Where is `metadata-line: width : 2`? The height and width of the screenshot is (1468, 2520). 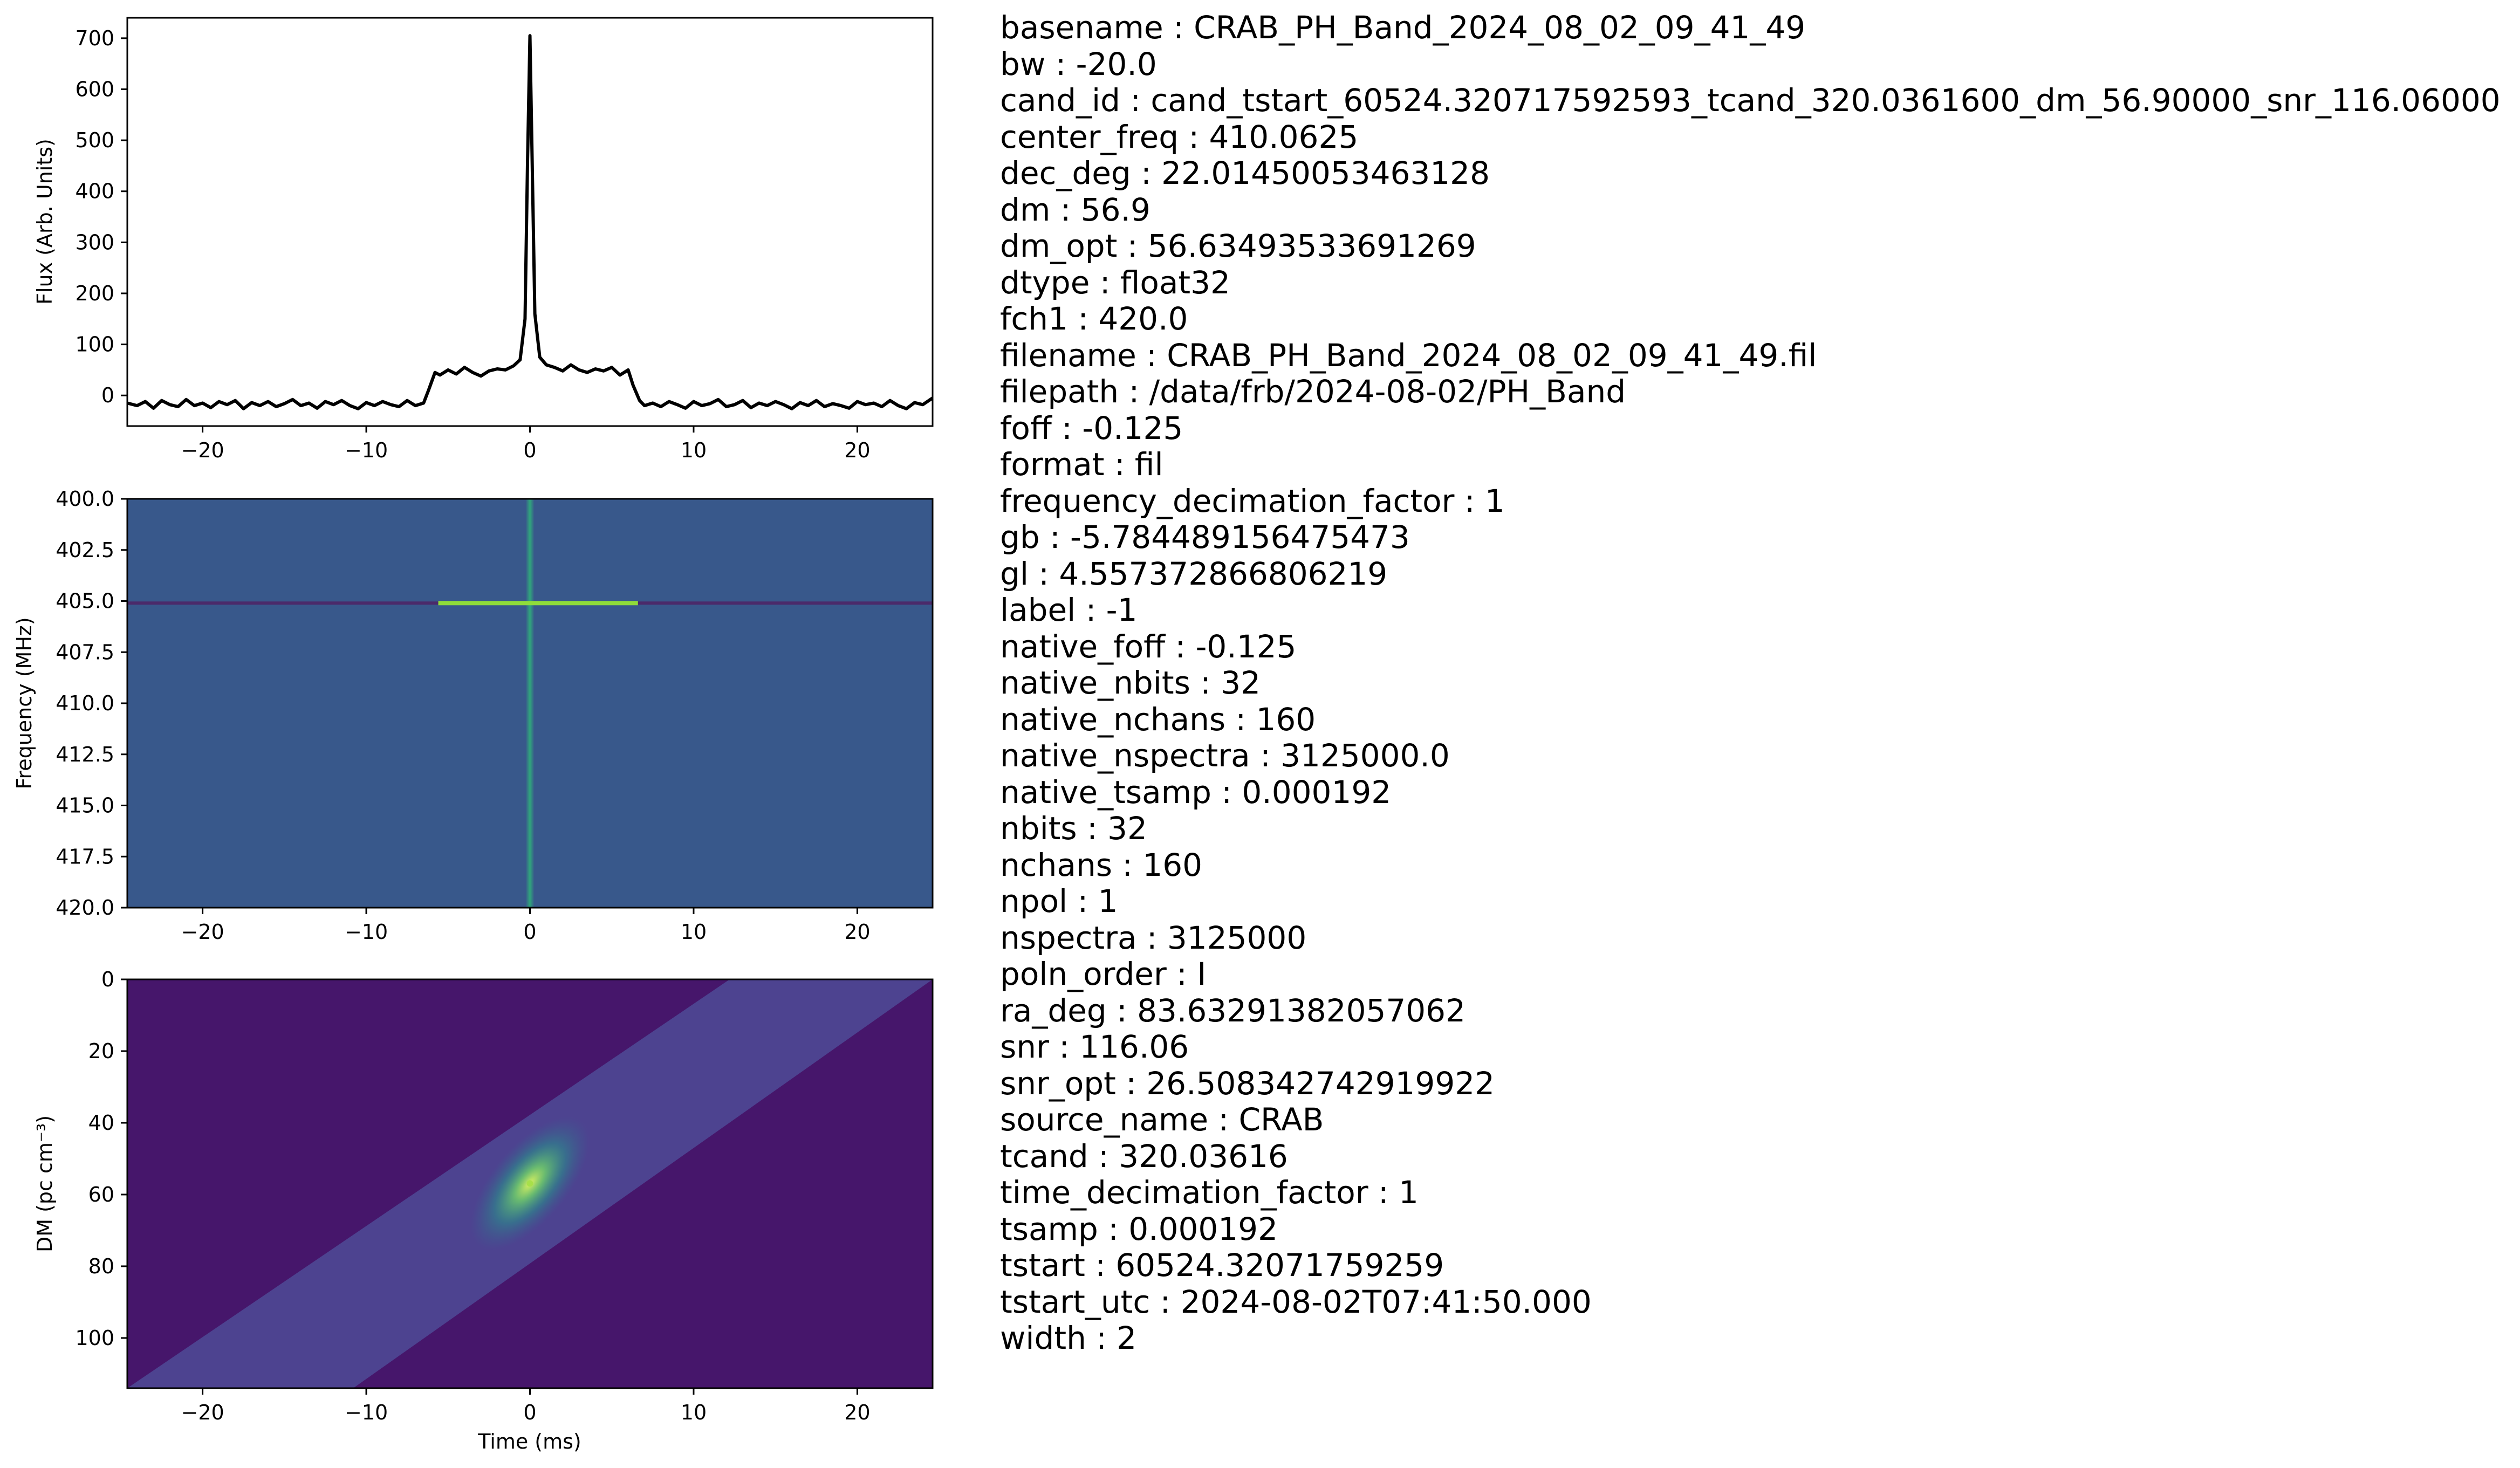
metadata-line: width : 2 is located at coordinates (1068, 1338).